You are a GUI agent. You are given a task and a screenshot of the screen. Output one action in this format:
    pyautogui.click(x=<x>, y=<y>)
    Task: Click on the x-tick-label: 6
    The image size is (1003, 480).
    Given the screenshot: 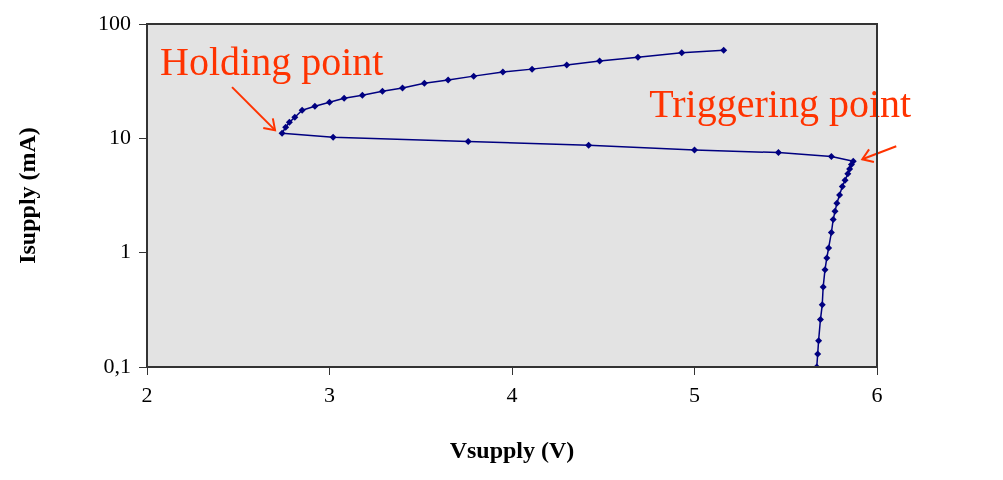 What is the action you would take?
    pyautogui.click(x=877, y=394)
    